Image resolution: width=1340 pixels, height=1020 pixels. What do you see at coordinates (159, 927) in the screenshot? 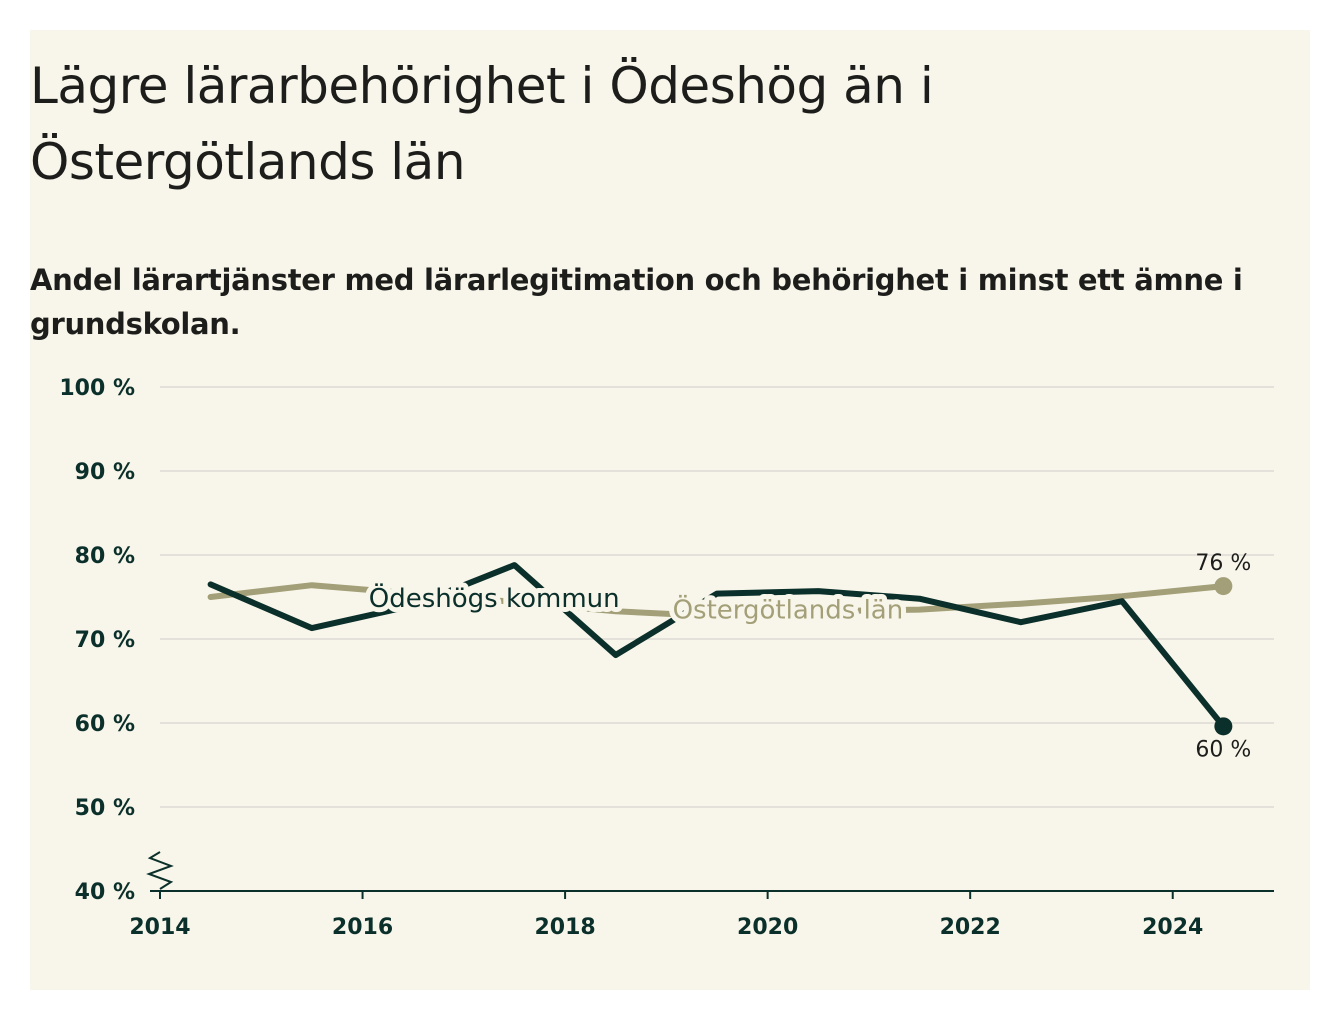
I see `x-tick-label: 2014` at bounding box center [159, 927].